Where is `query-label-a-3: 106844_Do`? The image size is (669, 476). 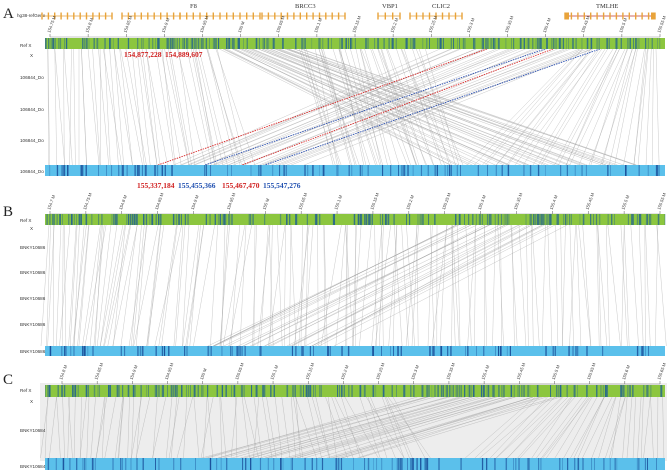 query-label-a-3: 106844_Do is located at coordinates (32, 140).